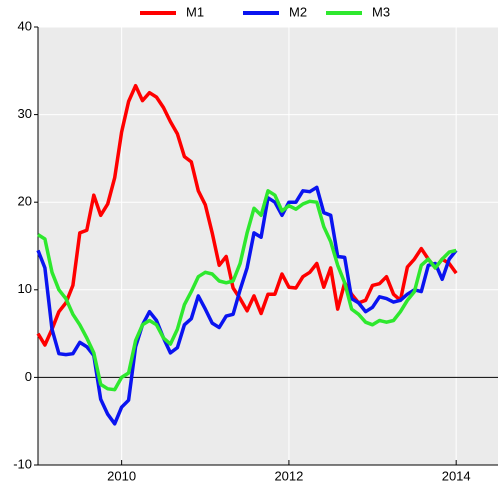 This screenshot has width=498, height=484. What do you see at coordinates (381, 11) in the screenshot?
I see `legend-label: M3` at bounding box center [381, 11].